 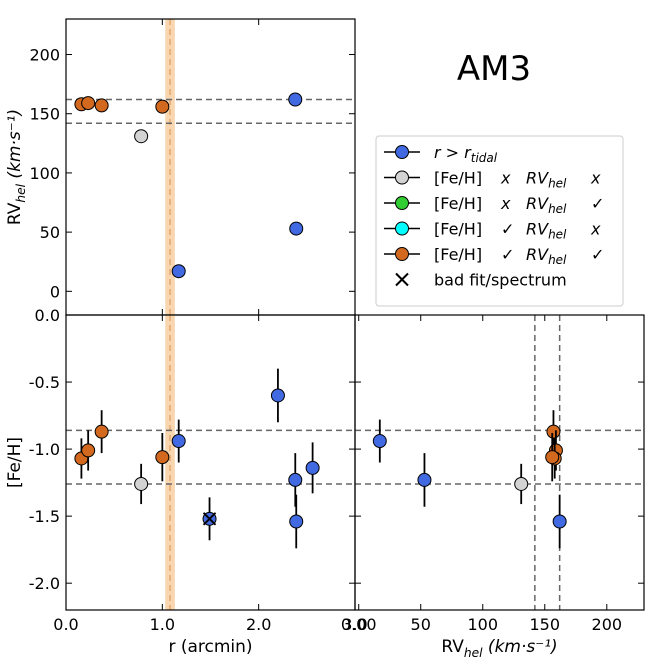 I want to click on x-tick-label: 0.00, so click(x=359, y=624).